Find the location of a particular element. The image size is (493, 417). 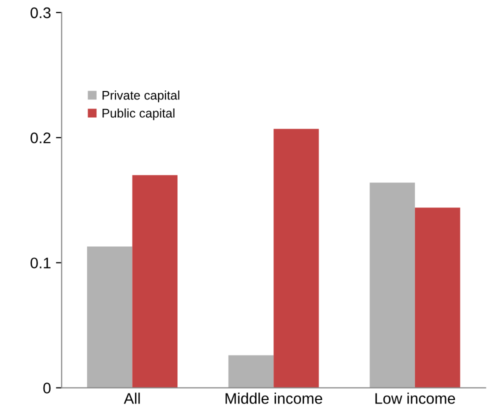

y-tick-label: 0.1 is located at coordinates (40, 263).